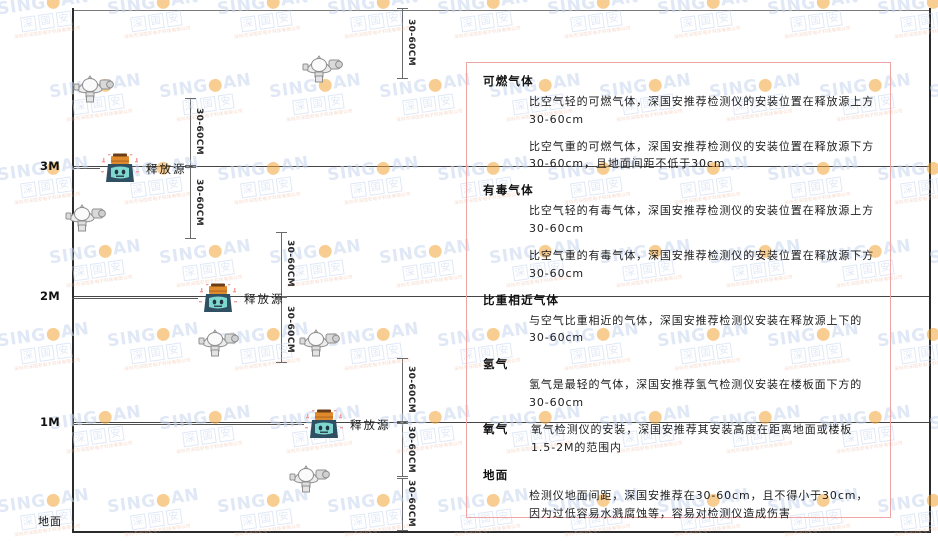 The width and height of the screenshot is (938, 541). I want to click on level-label-2m: 2M, so click(50, 296).